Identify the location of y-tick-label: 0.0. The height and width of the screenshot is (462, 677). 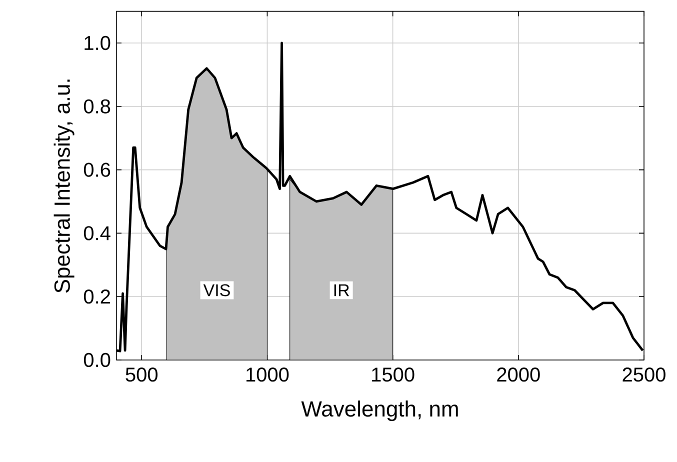
(97, 360).